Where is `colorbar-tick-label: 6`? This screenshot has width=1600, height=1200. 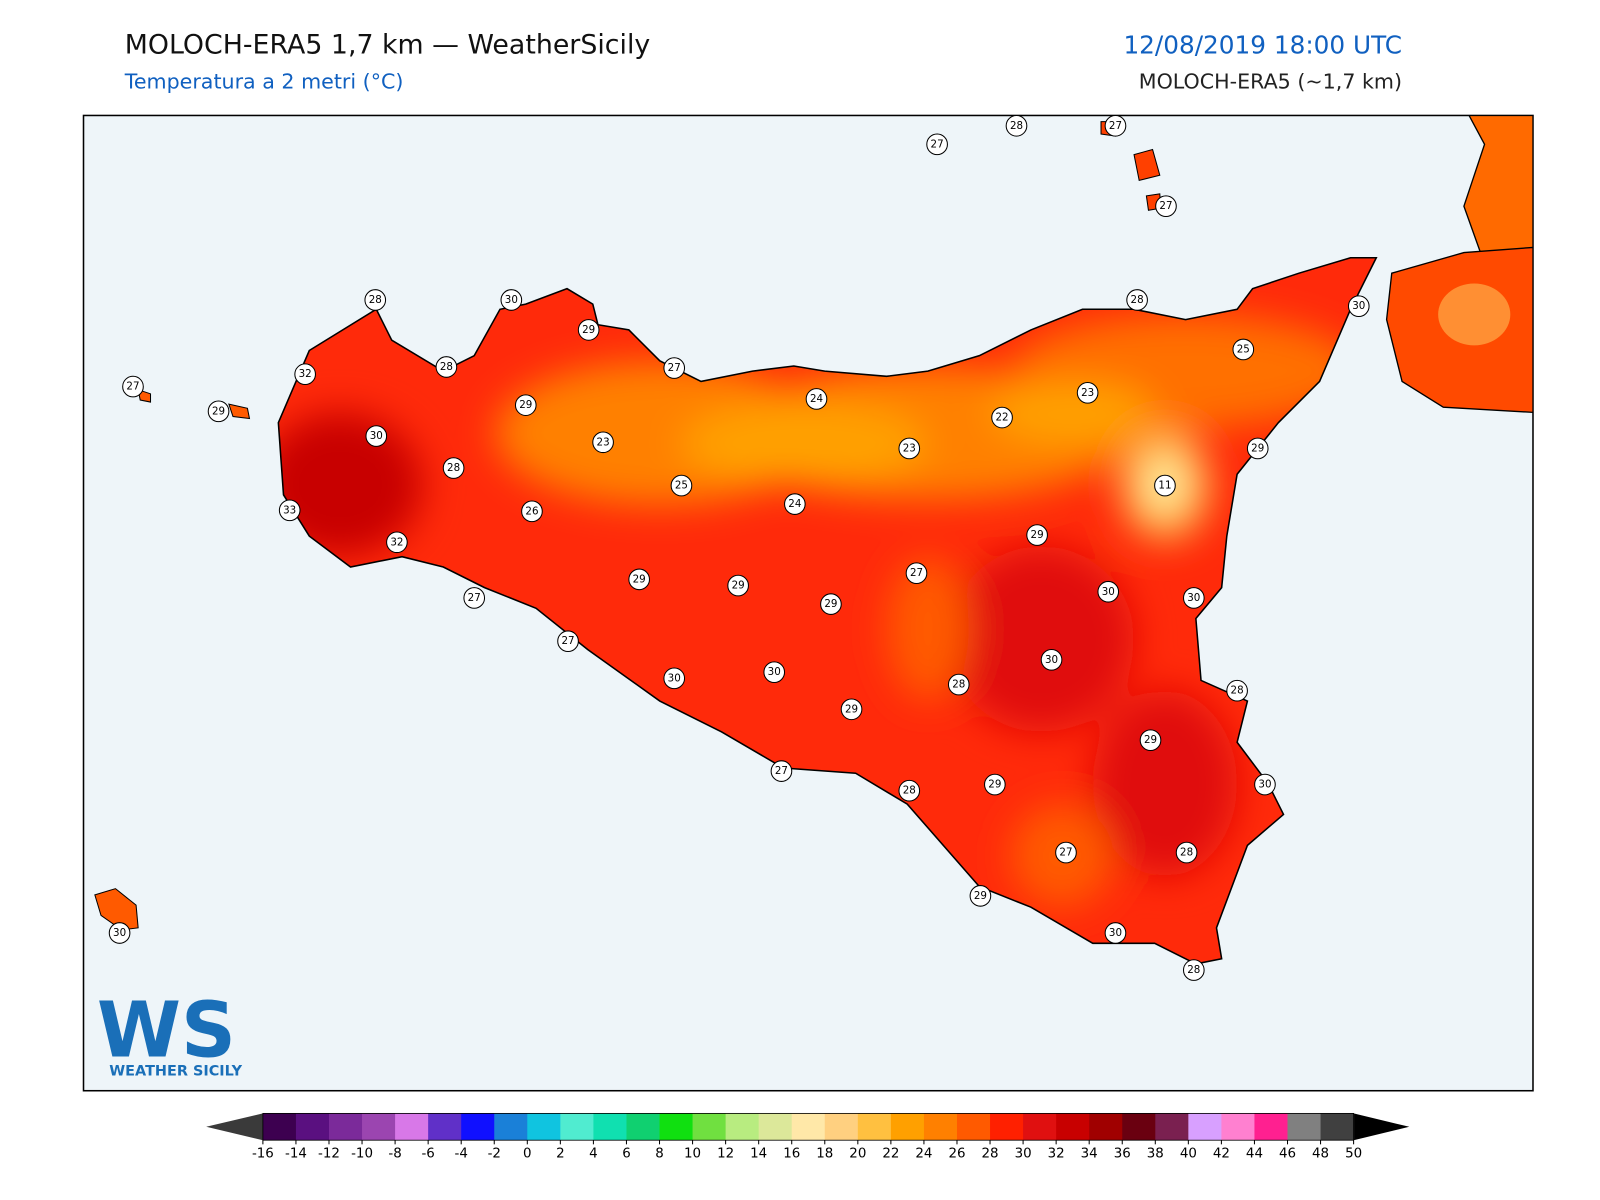
colorbar-tick-label: 6 is located at coordinates (626, 1154).